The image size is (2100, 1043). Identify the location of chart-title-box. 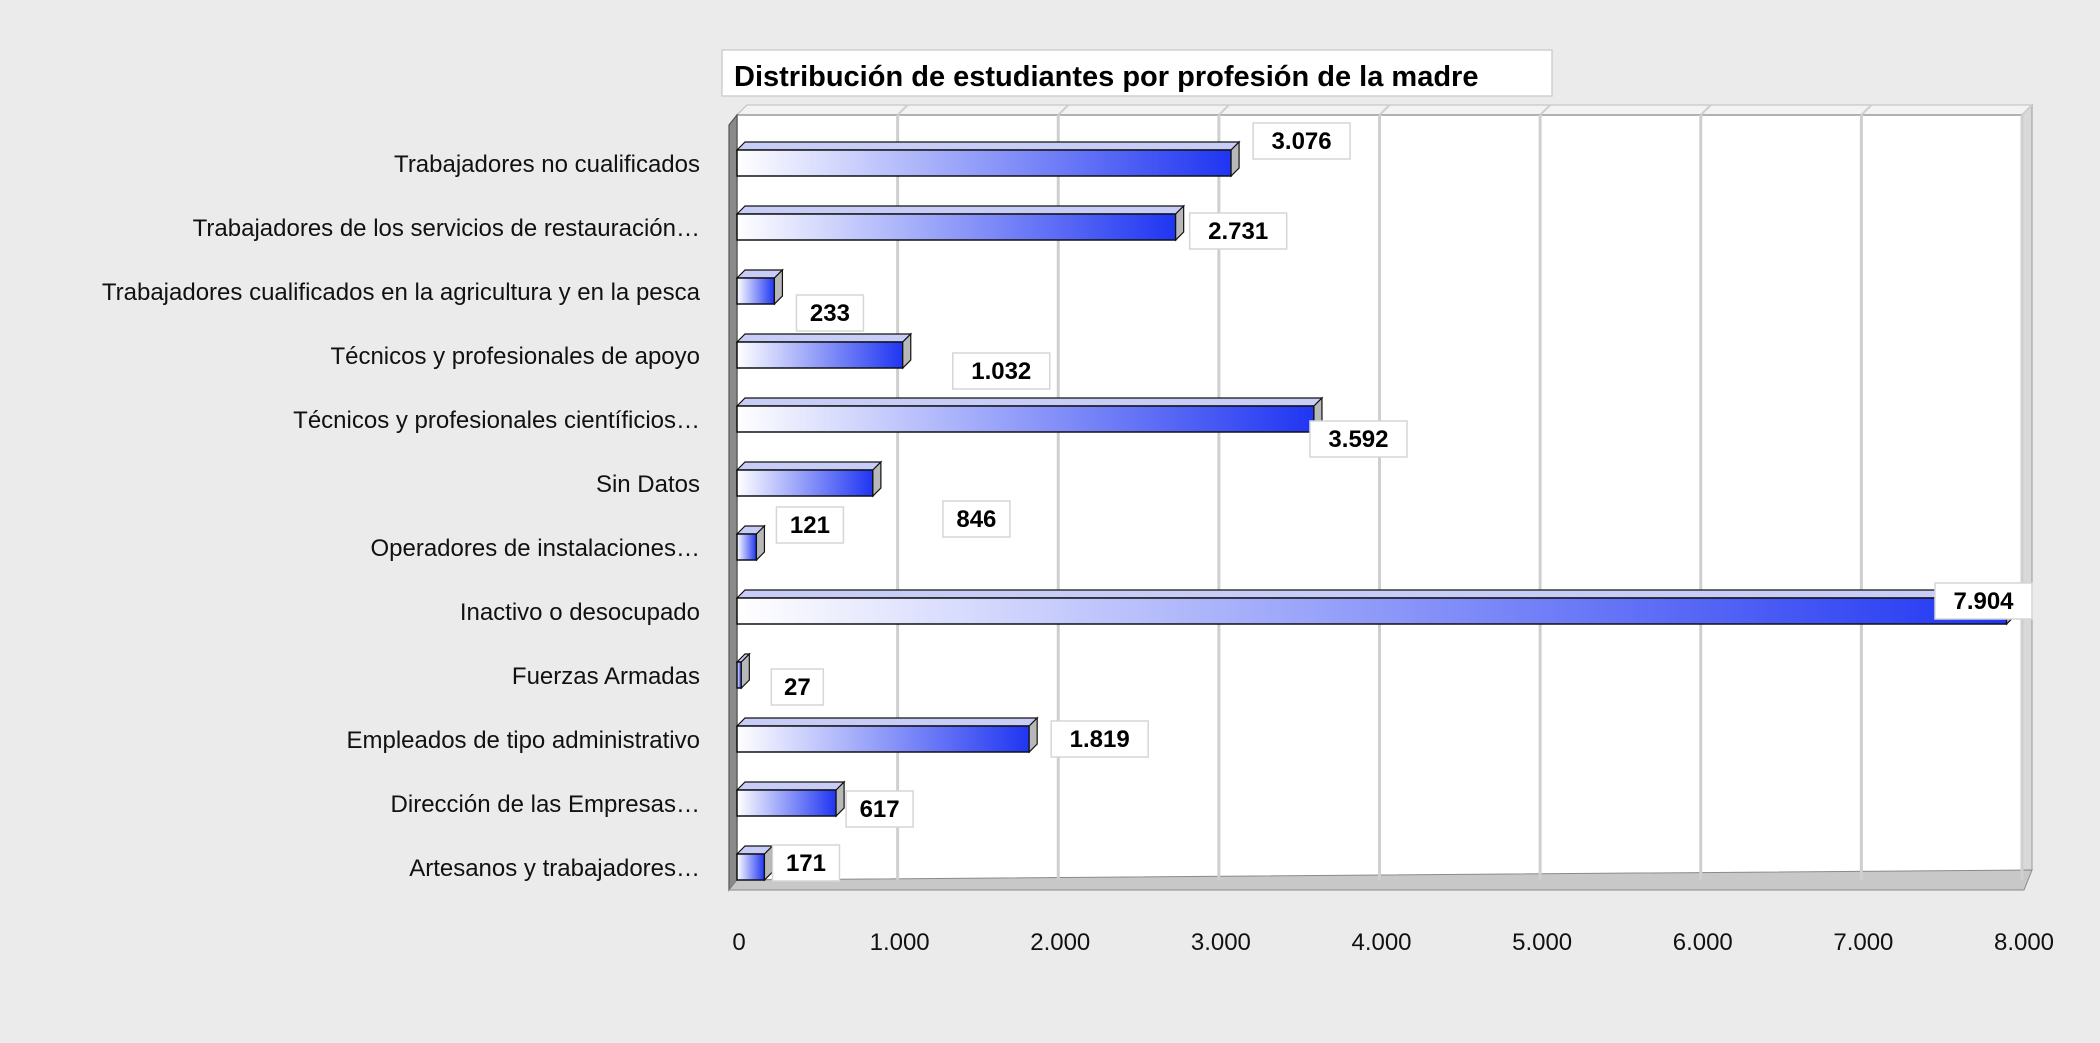
(1137, 73).